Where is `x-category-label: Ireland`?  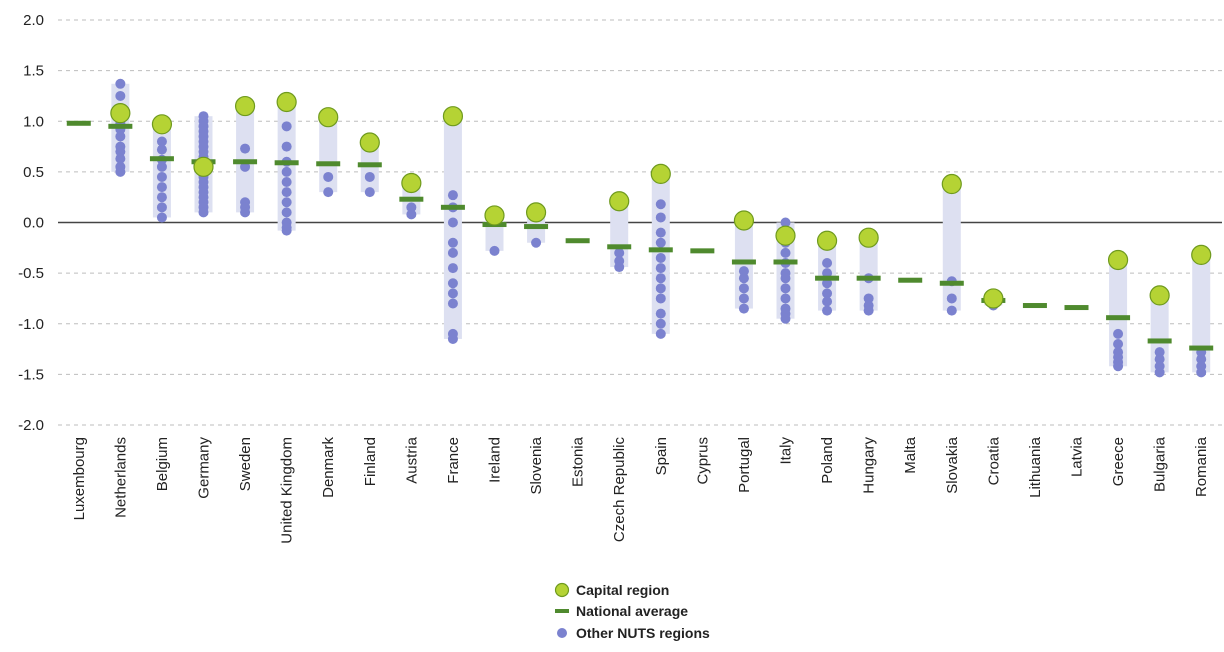 x-category-label: Ireland is located at coordinates (495, 460).